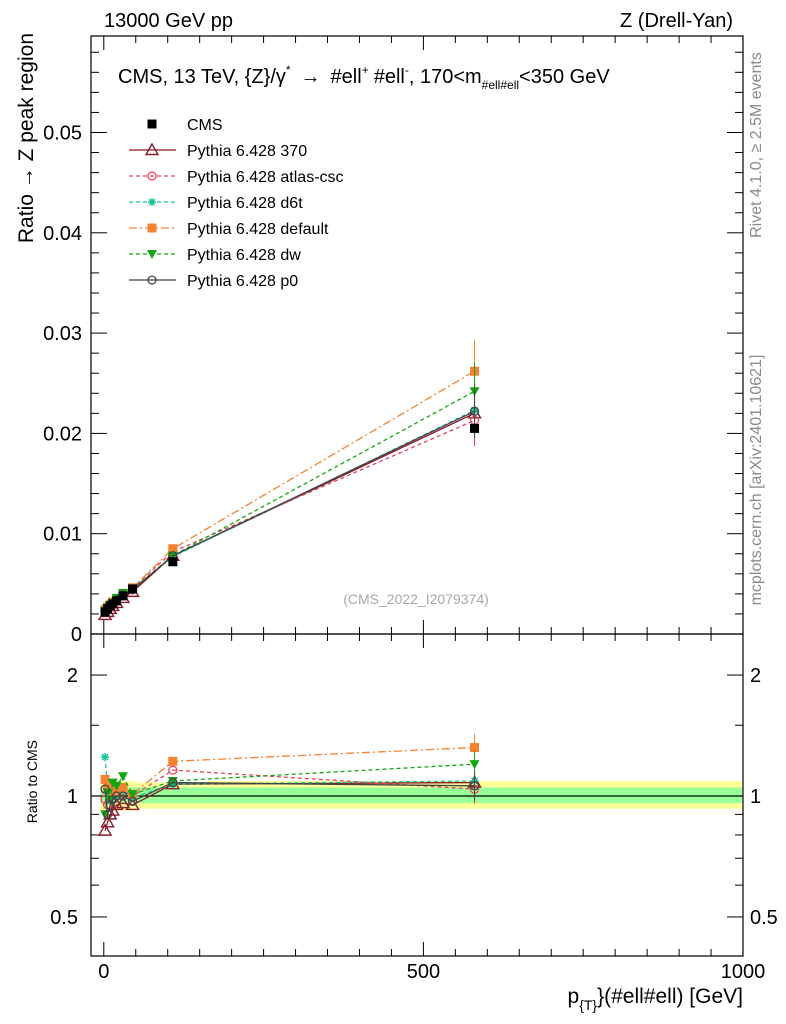 The width and height of the screenshot is (786, 1024). Describe the element at coordinates (311, 77) in the screenshot. I see `title-arrow: →` at that location.